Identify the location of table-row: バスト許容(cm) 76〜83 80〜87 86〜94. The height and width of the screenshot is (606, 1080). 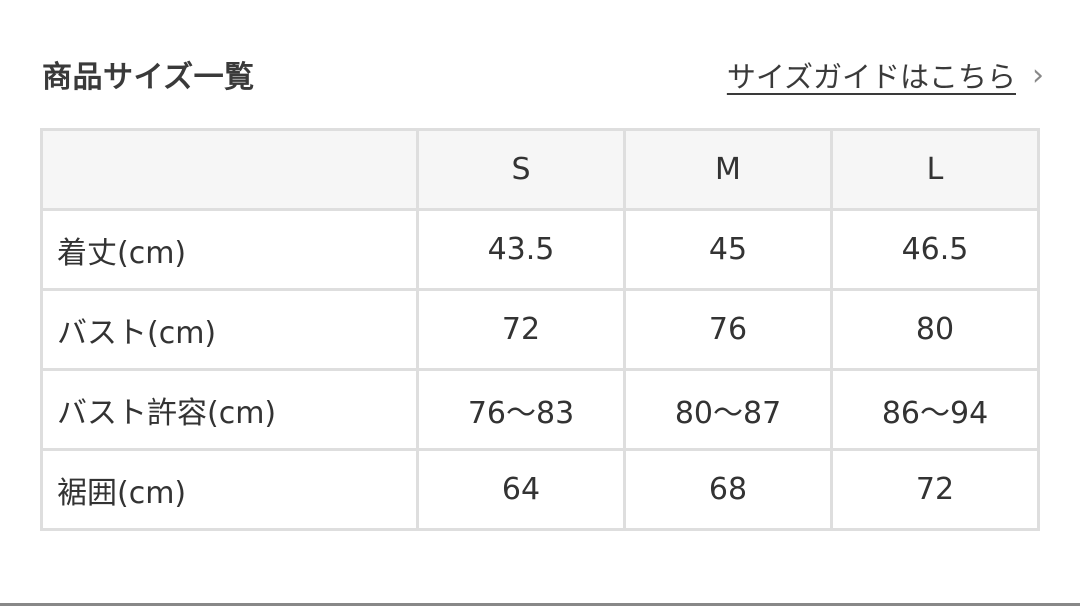
(540, 409).